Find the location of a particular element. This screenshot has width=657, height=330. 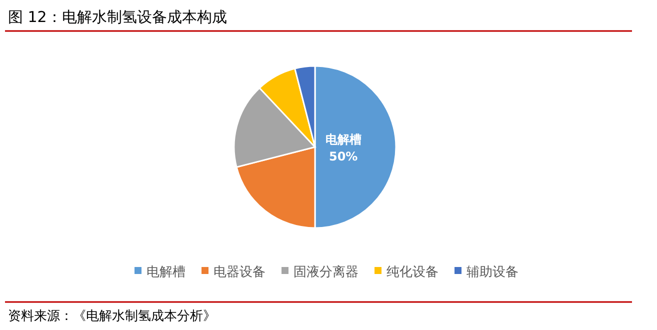

data-label: 电解槽 50% is located at coordinates (343, 148).